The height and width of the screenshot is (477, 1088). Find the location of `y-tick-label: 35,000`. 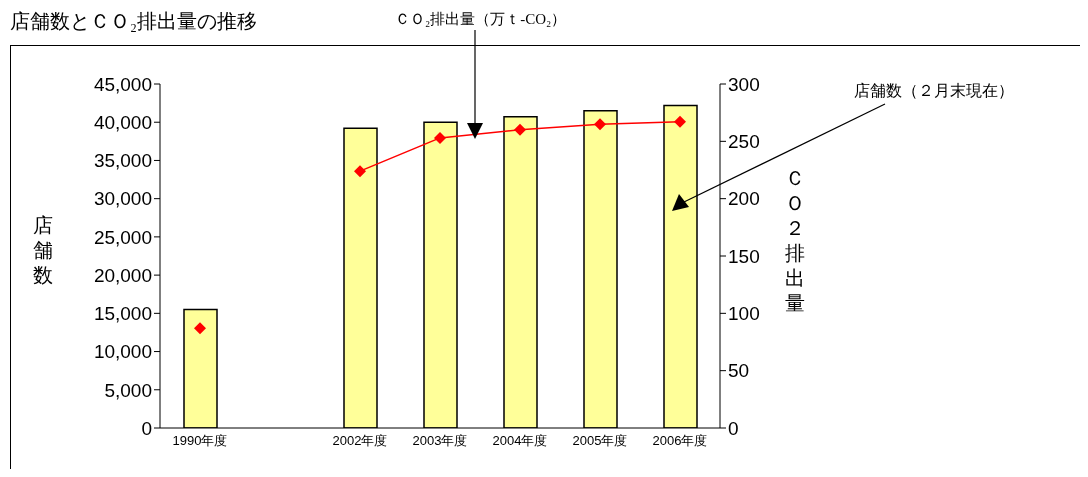

y-tick-label: 35,000 is located at coordinates (122, 161).